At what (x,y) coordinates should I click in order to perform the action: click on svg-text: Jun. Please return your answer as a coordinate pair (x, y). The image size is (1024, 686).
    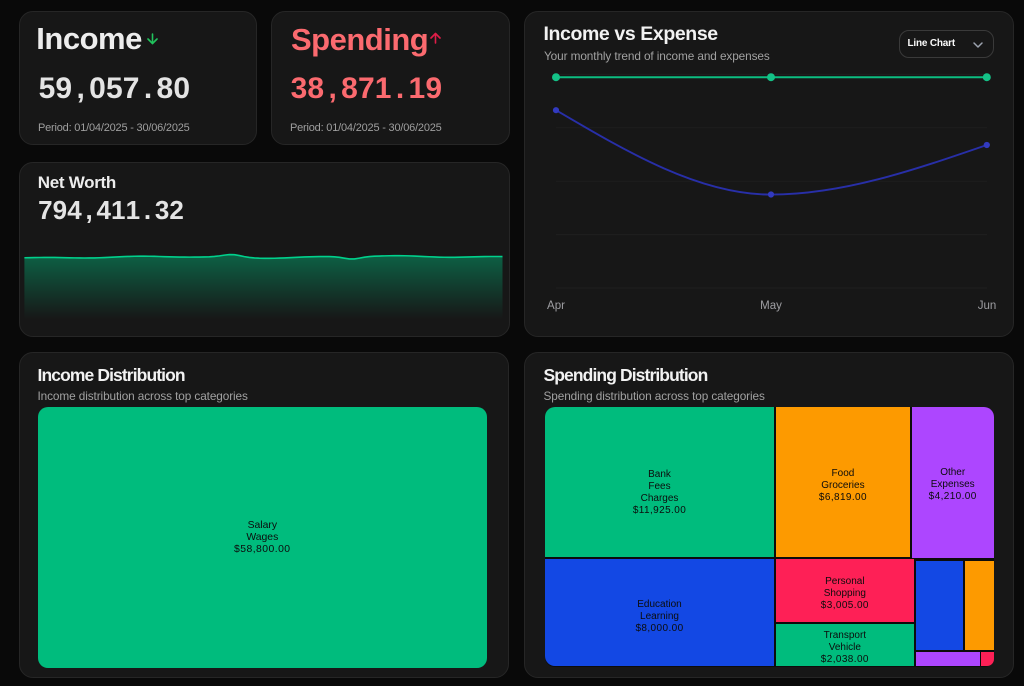
    Looking at the image, I should click on (987, 306).